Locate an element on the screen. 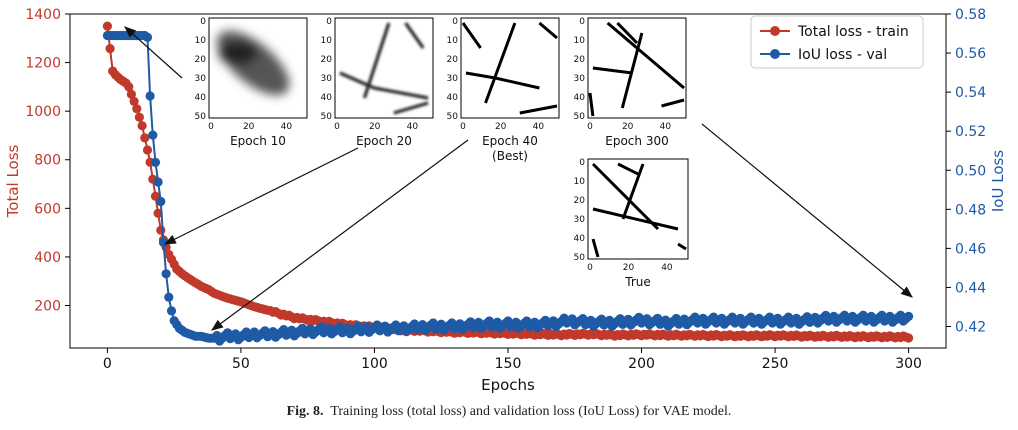  right-tick-label: 0.58 is located at coordinates (970, 15).